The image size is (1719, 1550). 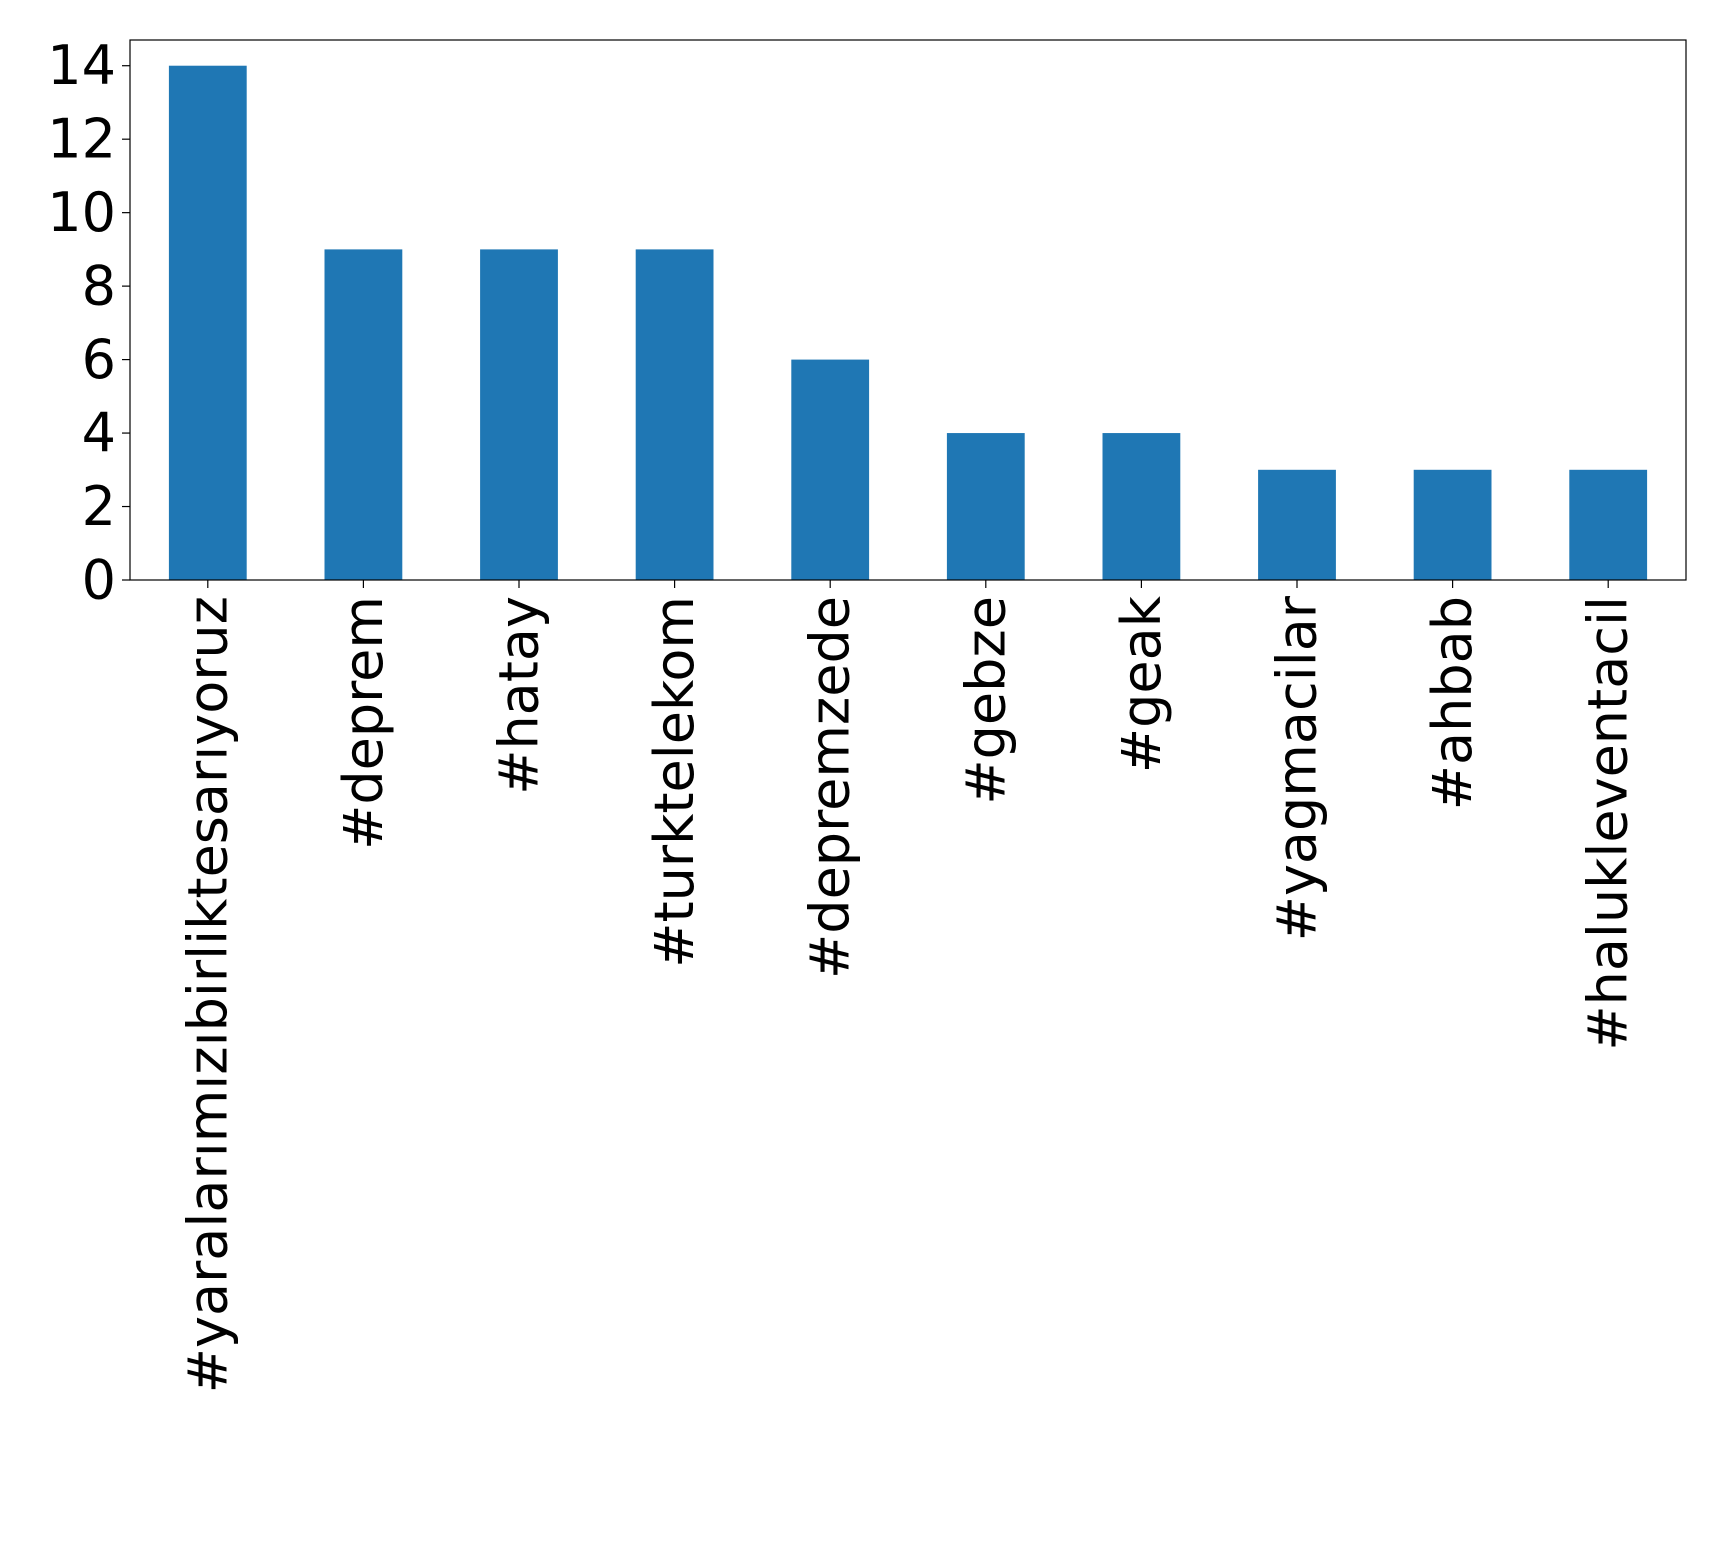 What do you see at coordinates (207, 994) in the screenshot?
I see `x-tick-label-0: #yaralarımızıbirliktesarıyoruz` at bounding box center [207, 994].